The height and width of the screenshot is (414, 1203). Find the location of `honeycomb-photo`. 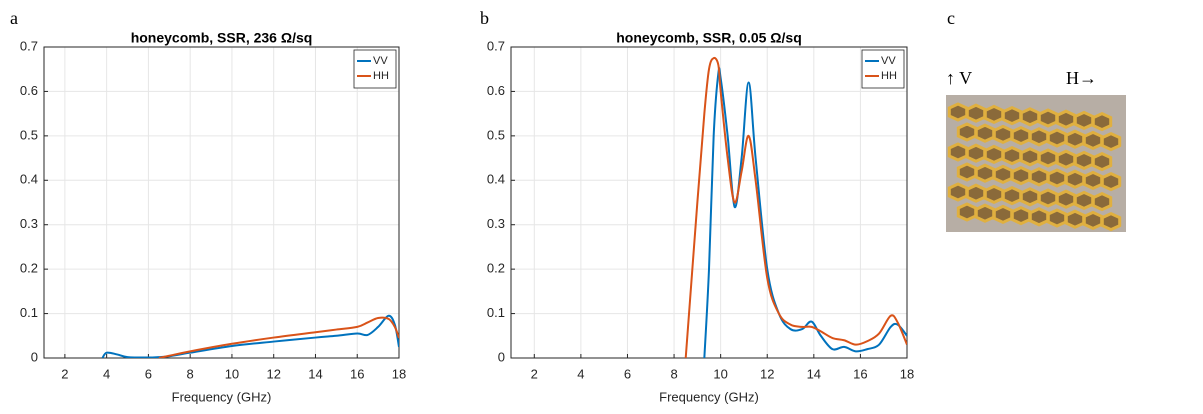

honeycomb-photo is located at coordinates (1034, 167).